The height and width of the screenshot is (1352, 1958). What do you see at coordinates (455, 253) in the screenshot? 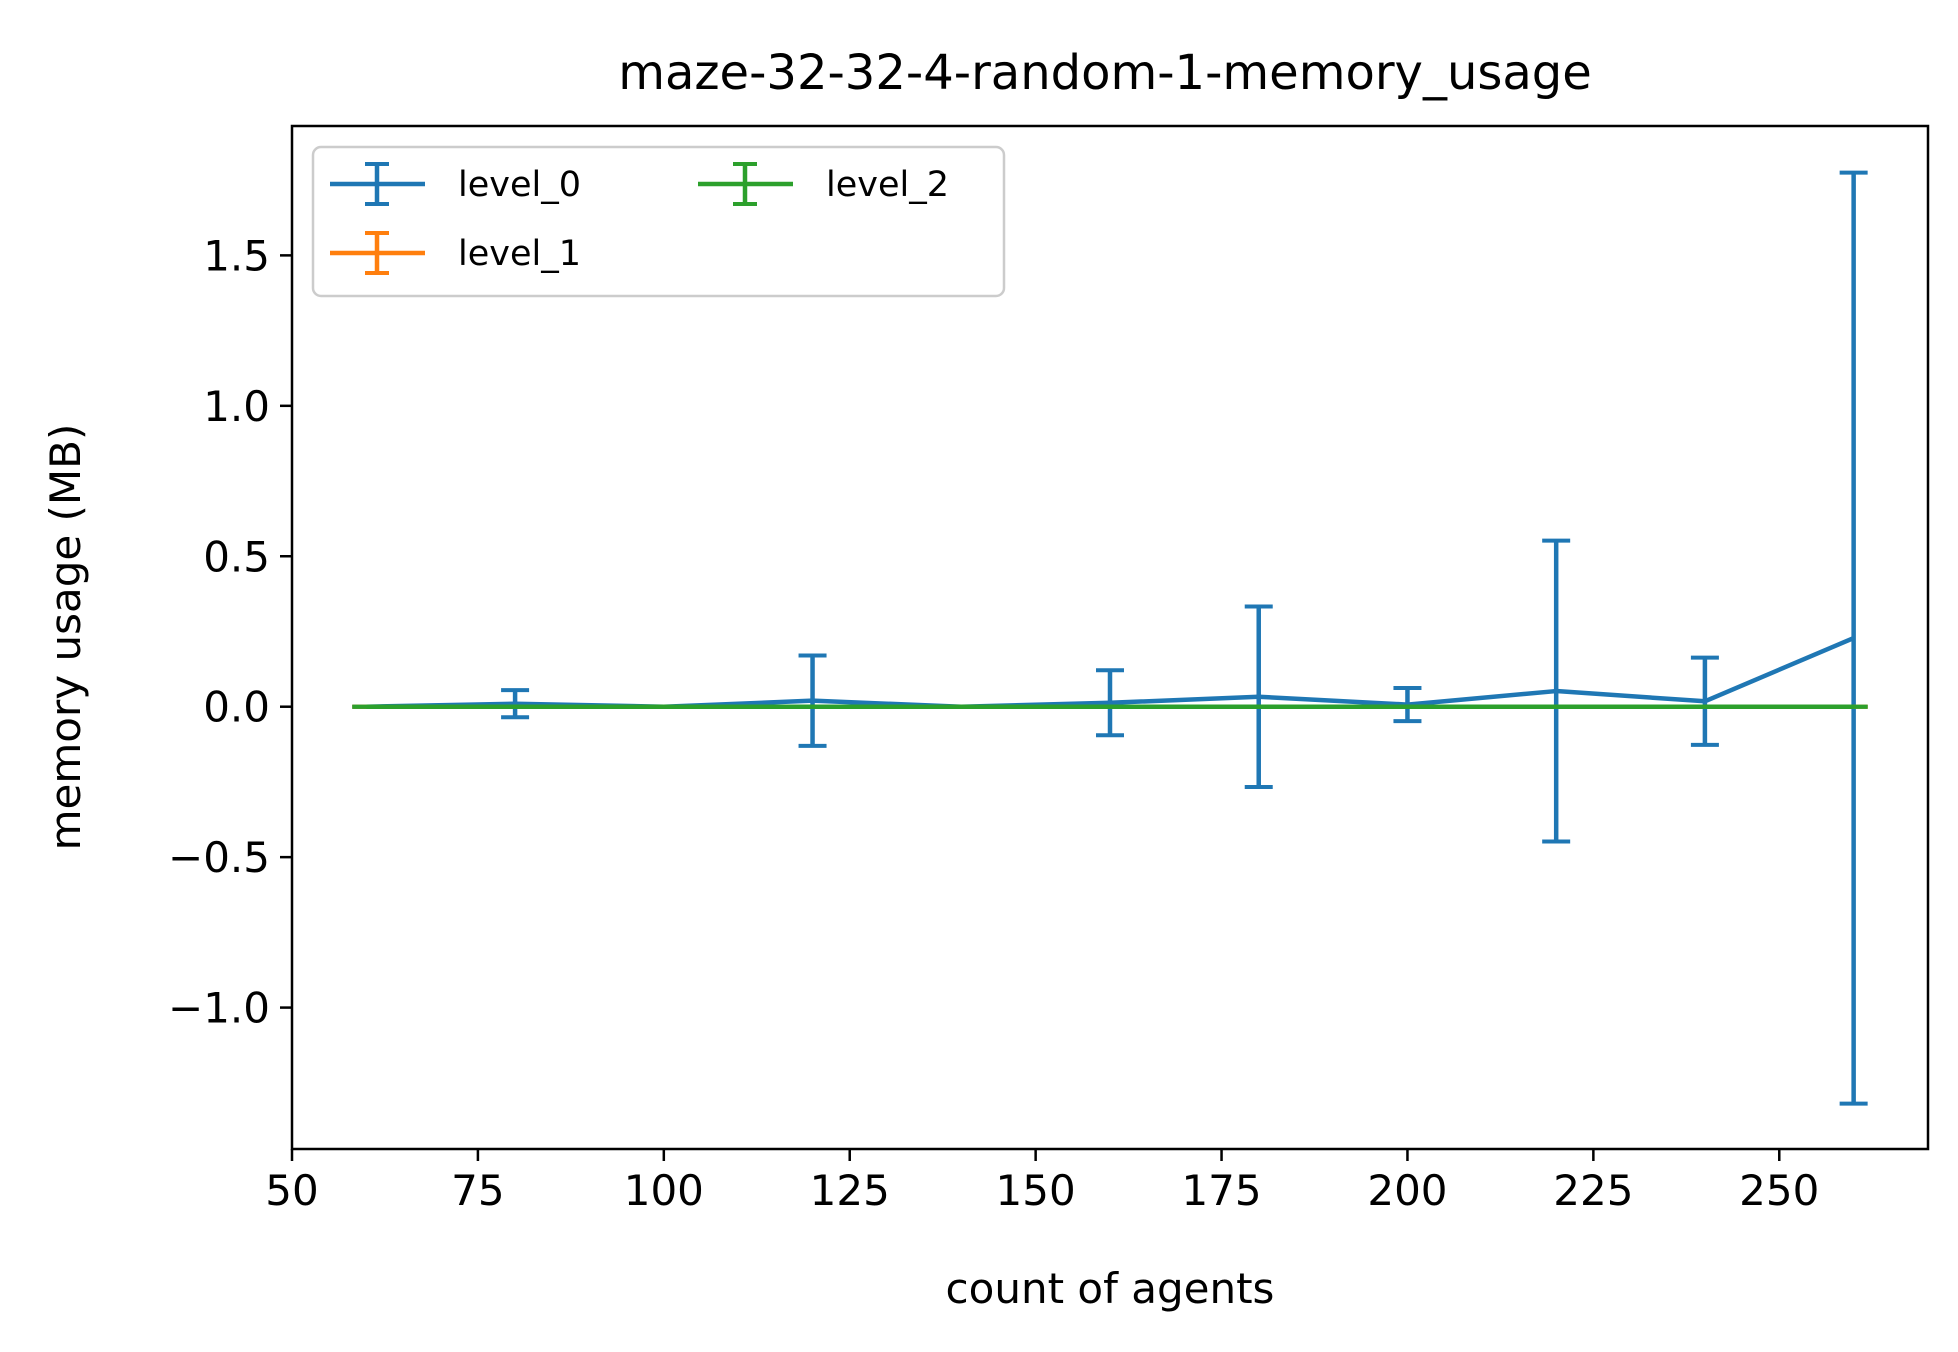
I see `legend-item-level_1: level_1` at bounding box center [455, 253].